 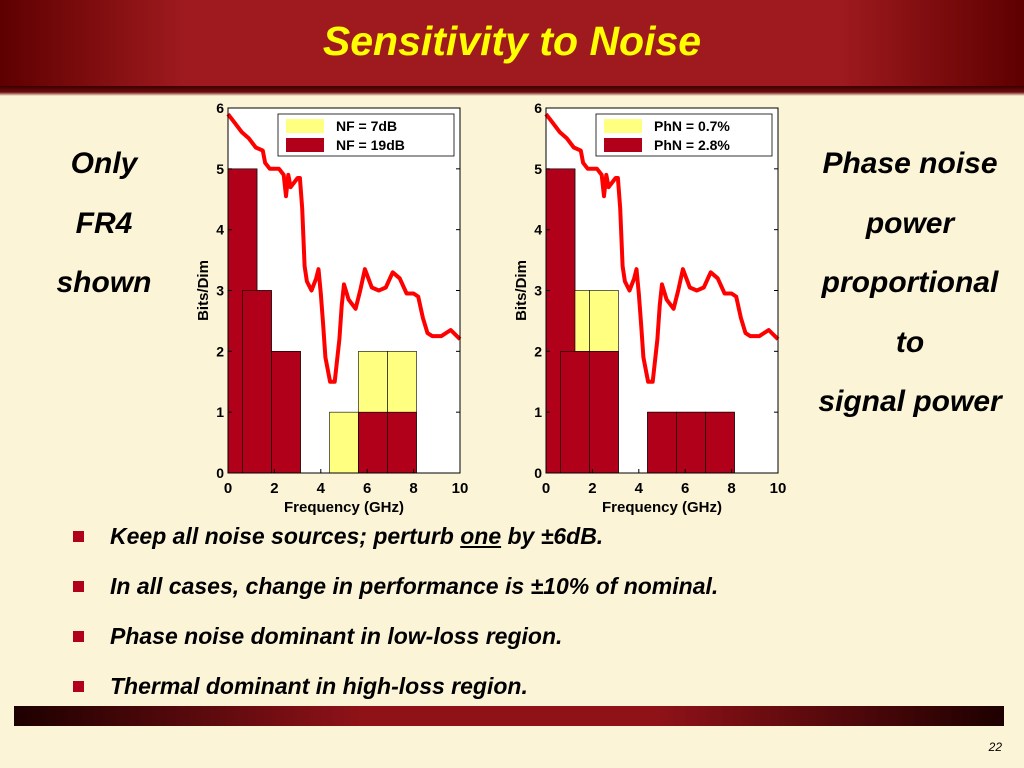 What do you see at coordinates (370, 145) in the screenshot?
I see `legend-label: NF = 19dB` at bounding box center [370, 145].